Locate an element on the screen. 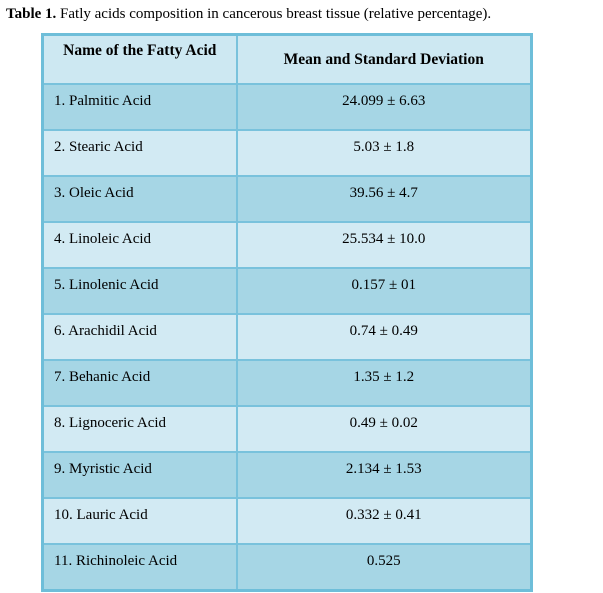 Image resolution: width=603 pixels, height=593 pixels. table-row: 3. Oleic Acid 39.56 ± 4.7 is located at coordinates (287, 199).